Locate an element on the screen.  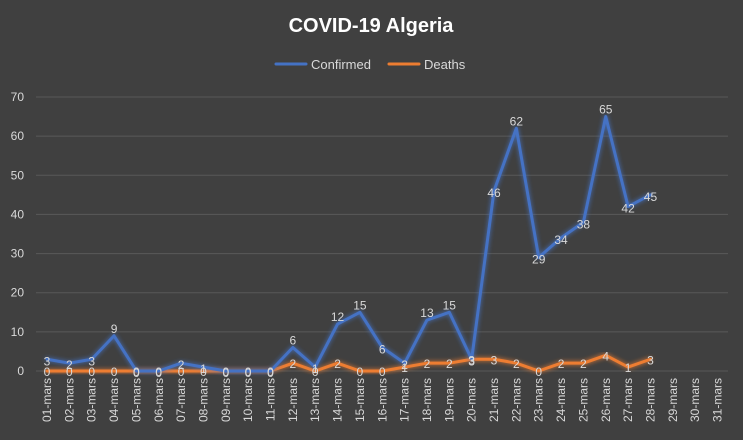
x-tick-label: 21-mars is located at coordinates (494, 400).